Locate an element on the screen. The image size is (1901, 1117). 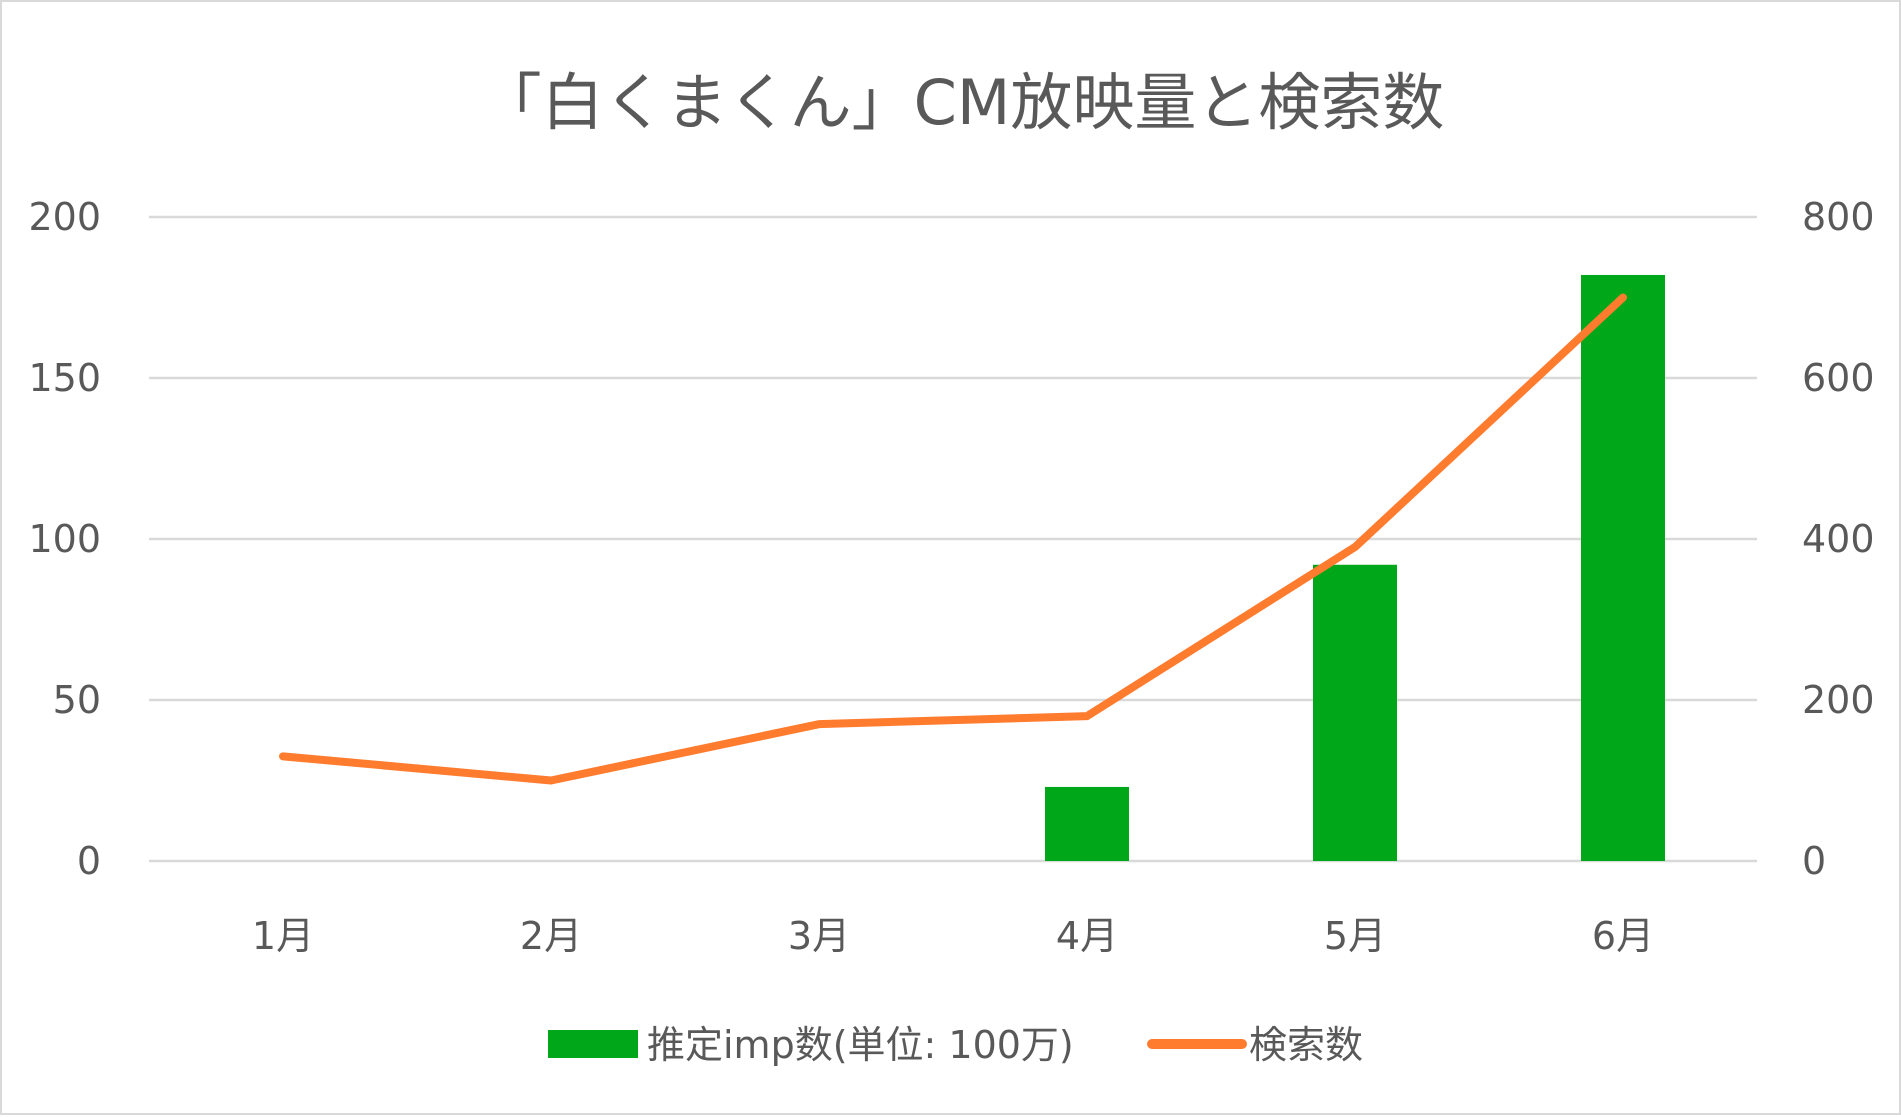
x-tick-label: 5月 is located at coordinates (1355, 936).